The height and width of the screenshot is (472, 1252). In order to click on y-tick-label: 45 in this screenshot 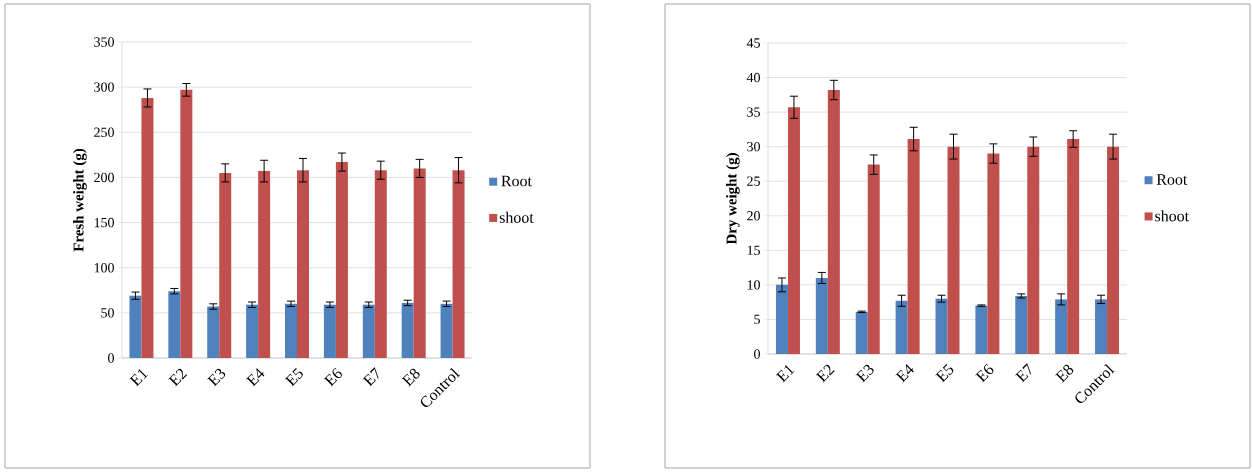, I will do `click(753, 43)`.